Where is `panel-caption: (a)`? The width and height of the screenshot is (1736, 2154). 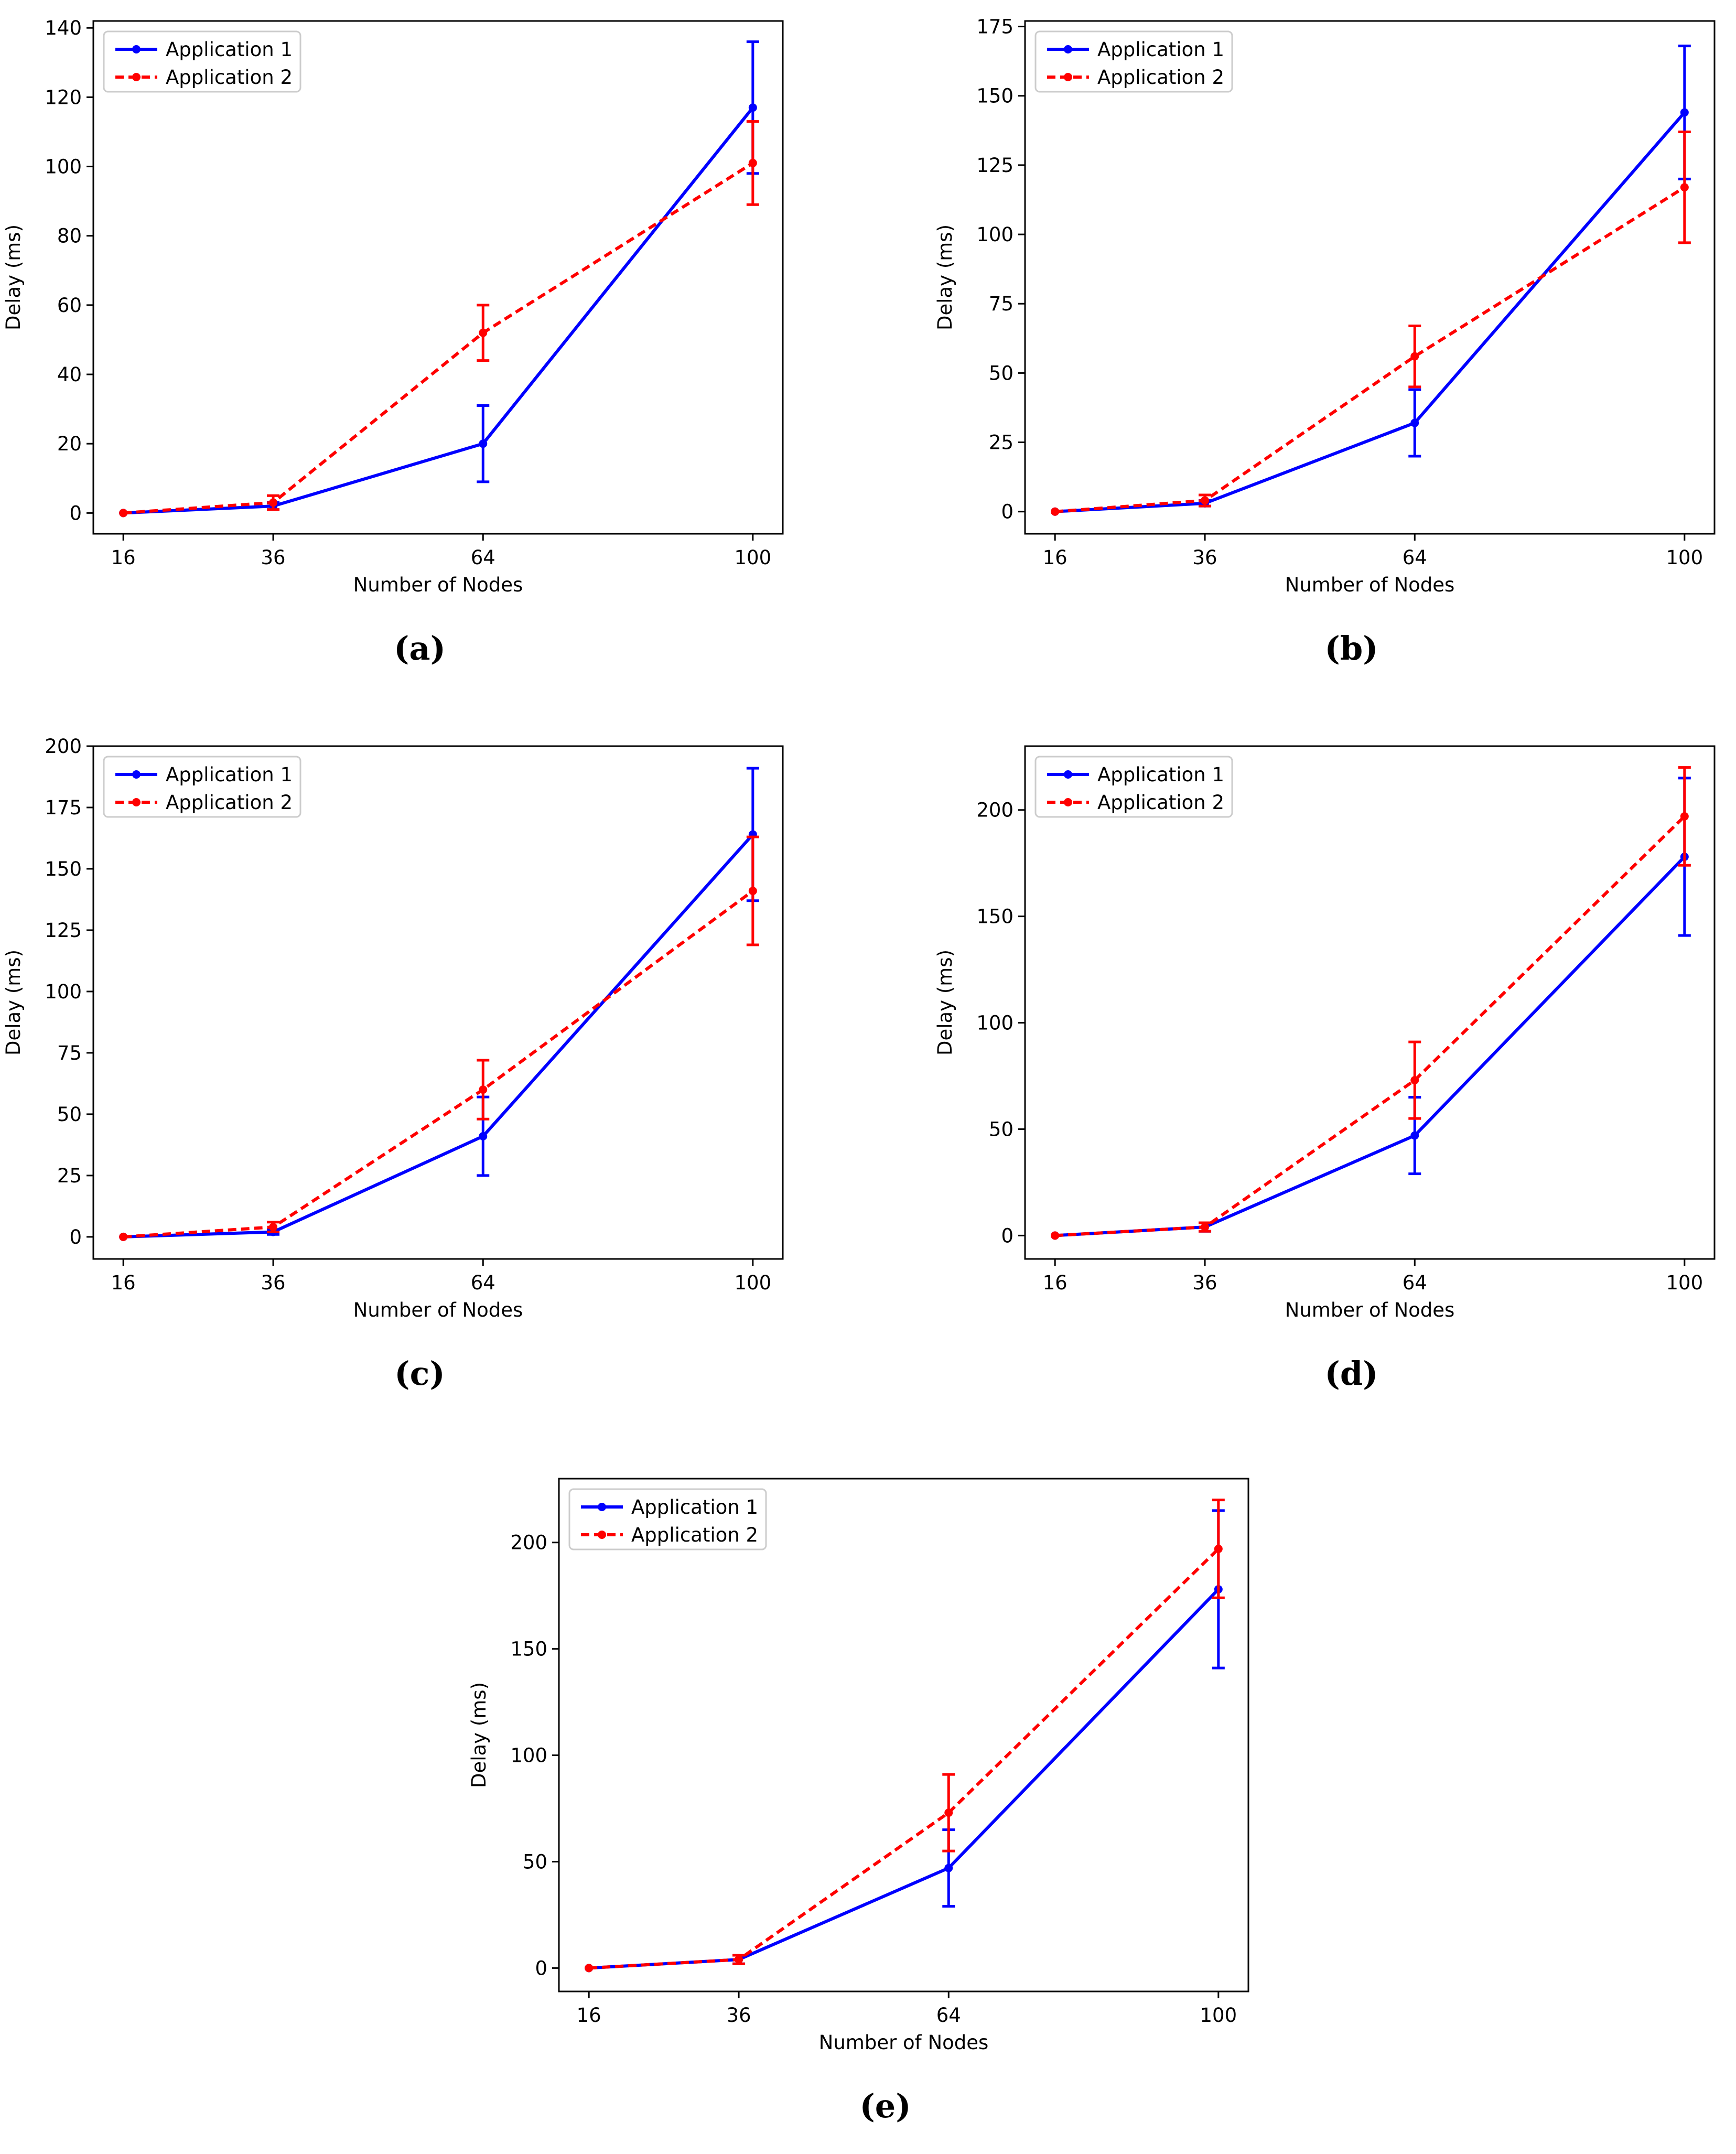 panel-caption: (a) is located at coordinates (420, 648).